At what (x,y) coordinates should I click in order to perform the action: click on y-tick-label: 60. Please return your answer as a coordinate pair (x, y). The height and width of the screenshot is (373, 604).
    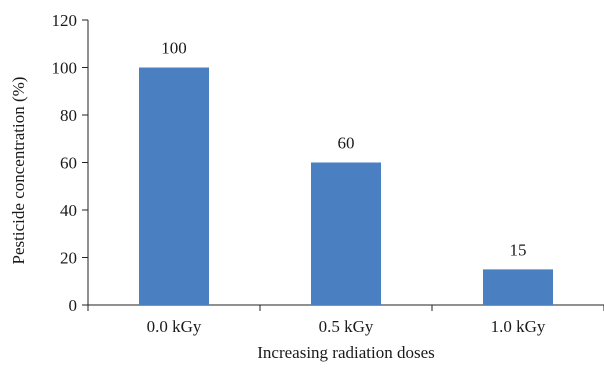
    Looking at the image, I should click on (68, 163).